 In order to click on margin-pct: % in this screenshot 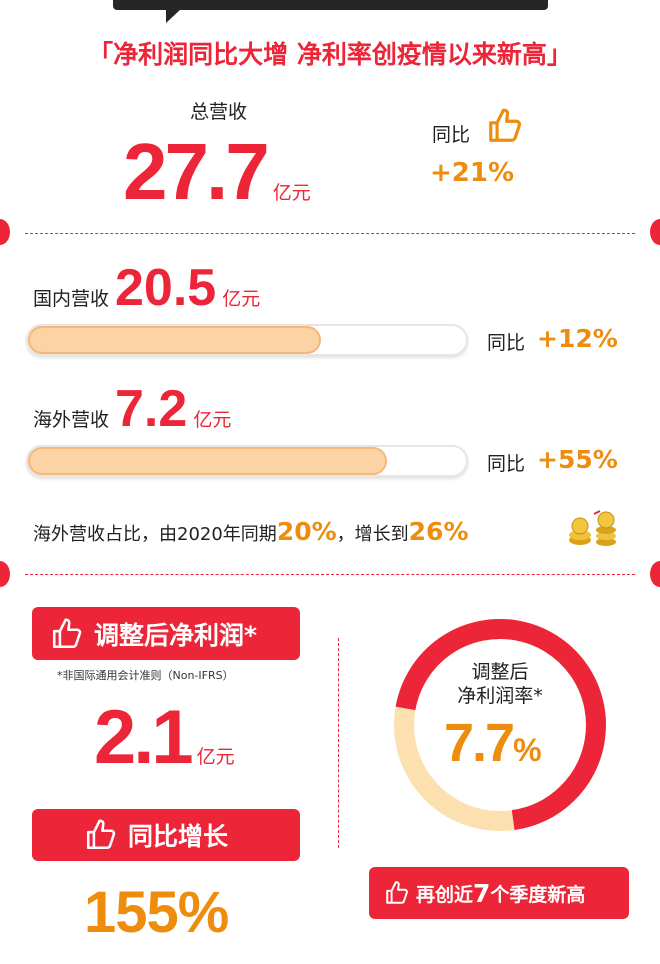, I will do `click(527, 750)`.